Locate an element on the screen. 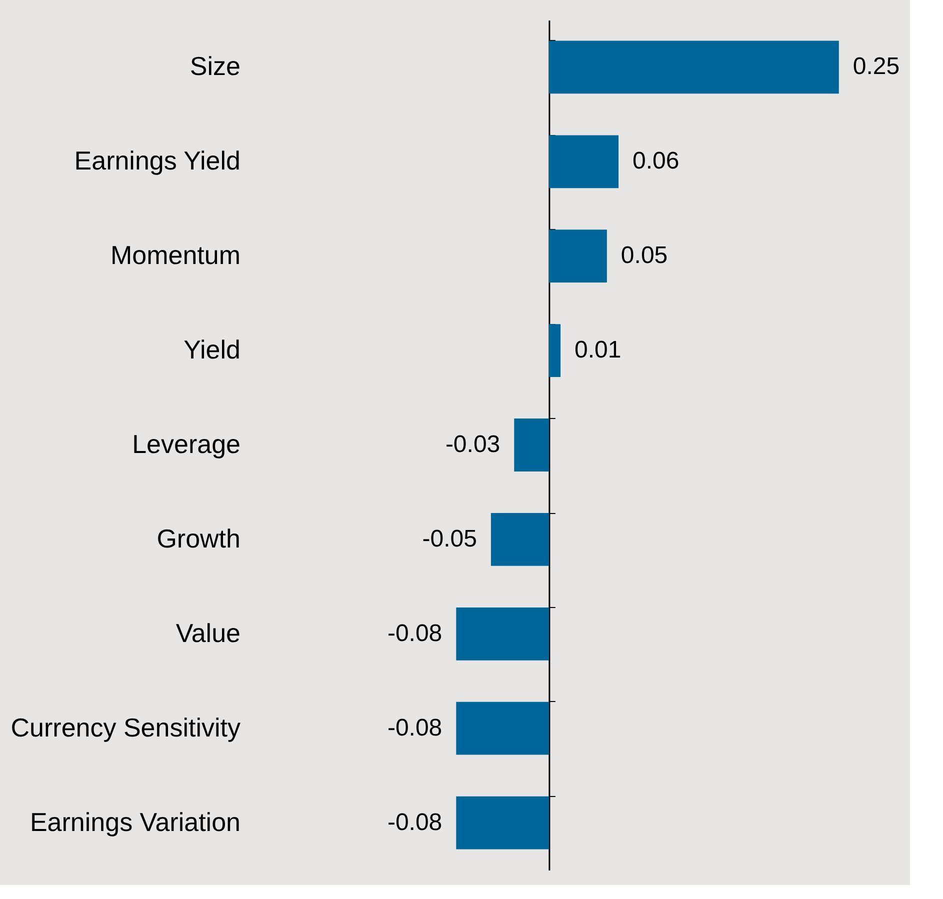  data-label: -0.03 is located at coordinates (472, 444).